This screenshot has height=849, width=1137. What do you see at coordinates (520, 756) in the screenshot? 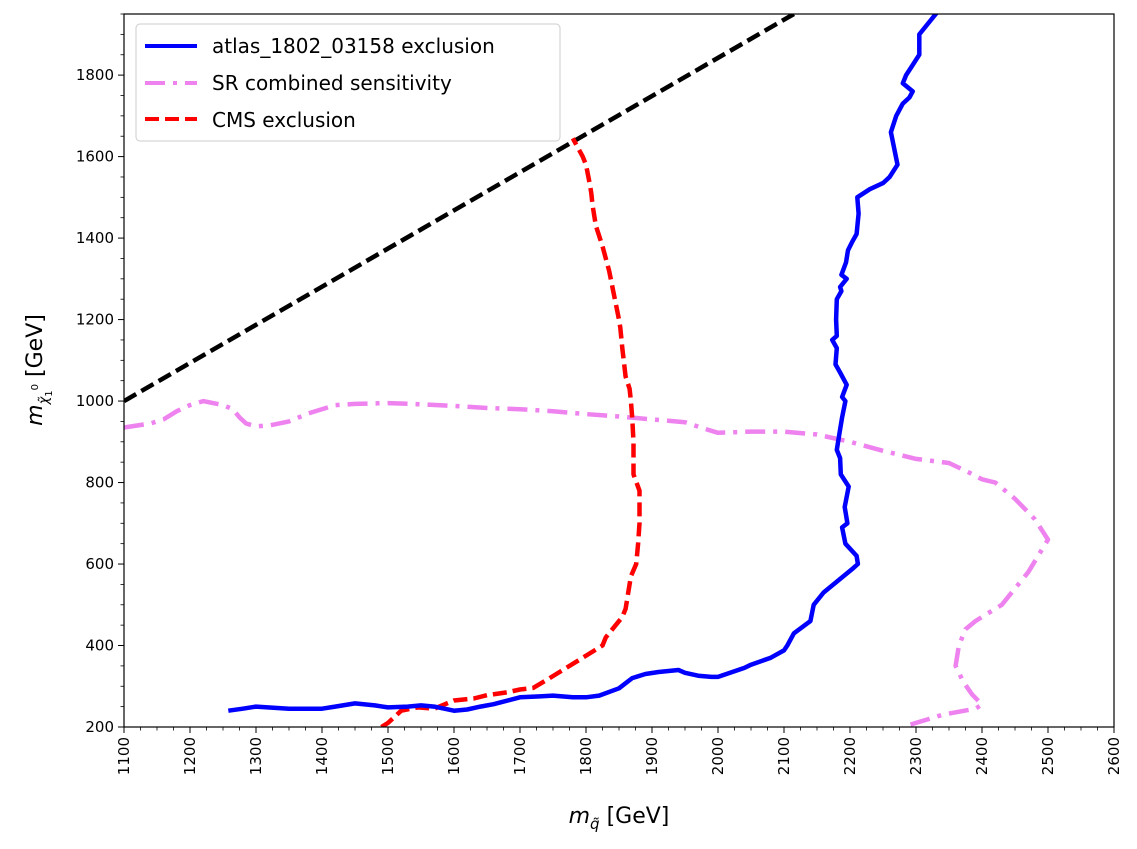
I see `x-tick-label: 1700` at bounding box center [520, 756].